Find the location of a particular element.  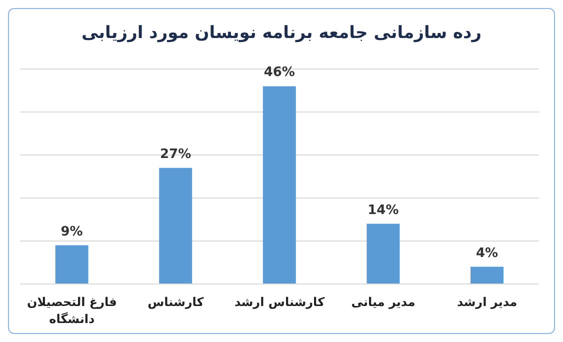

data-label: 14% is located at coordinates (383, 210).